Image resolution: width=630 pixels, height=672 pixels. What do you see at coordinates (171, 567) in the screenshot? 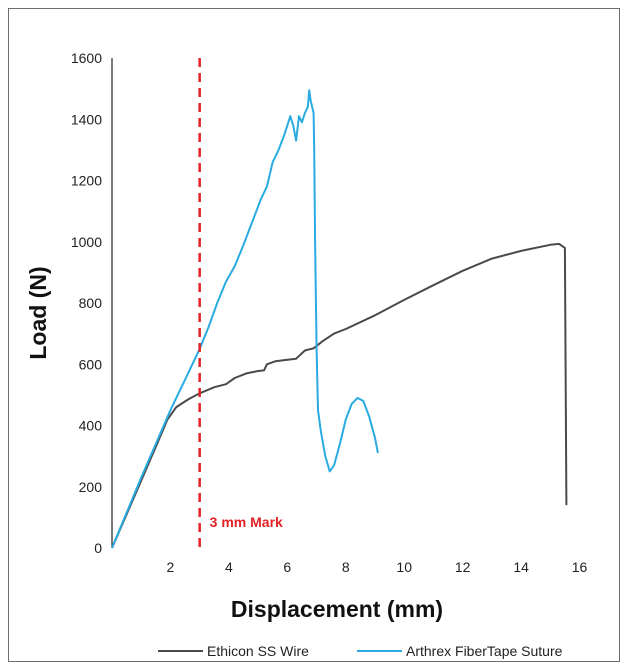
I see `x-tick-label: 2` at bounding box center [171, 567].